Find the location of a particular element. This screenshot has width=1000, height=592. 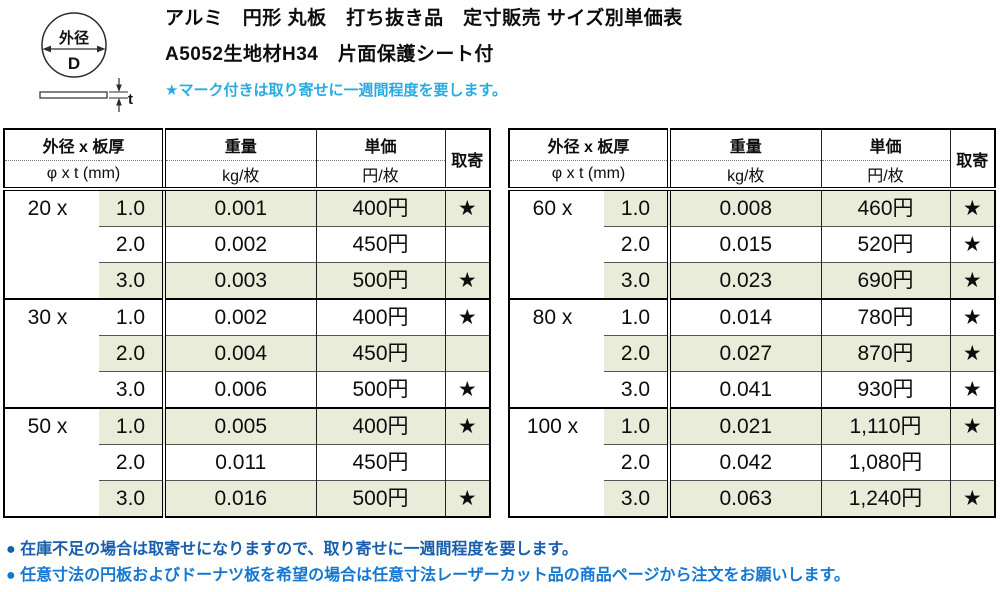

col-header-price-sub: 円/枚 is located at coordinates (380, 175).